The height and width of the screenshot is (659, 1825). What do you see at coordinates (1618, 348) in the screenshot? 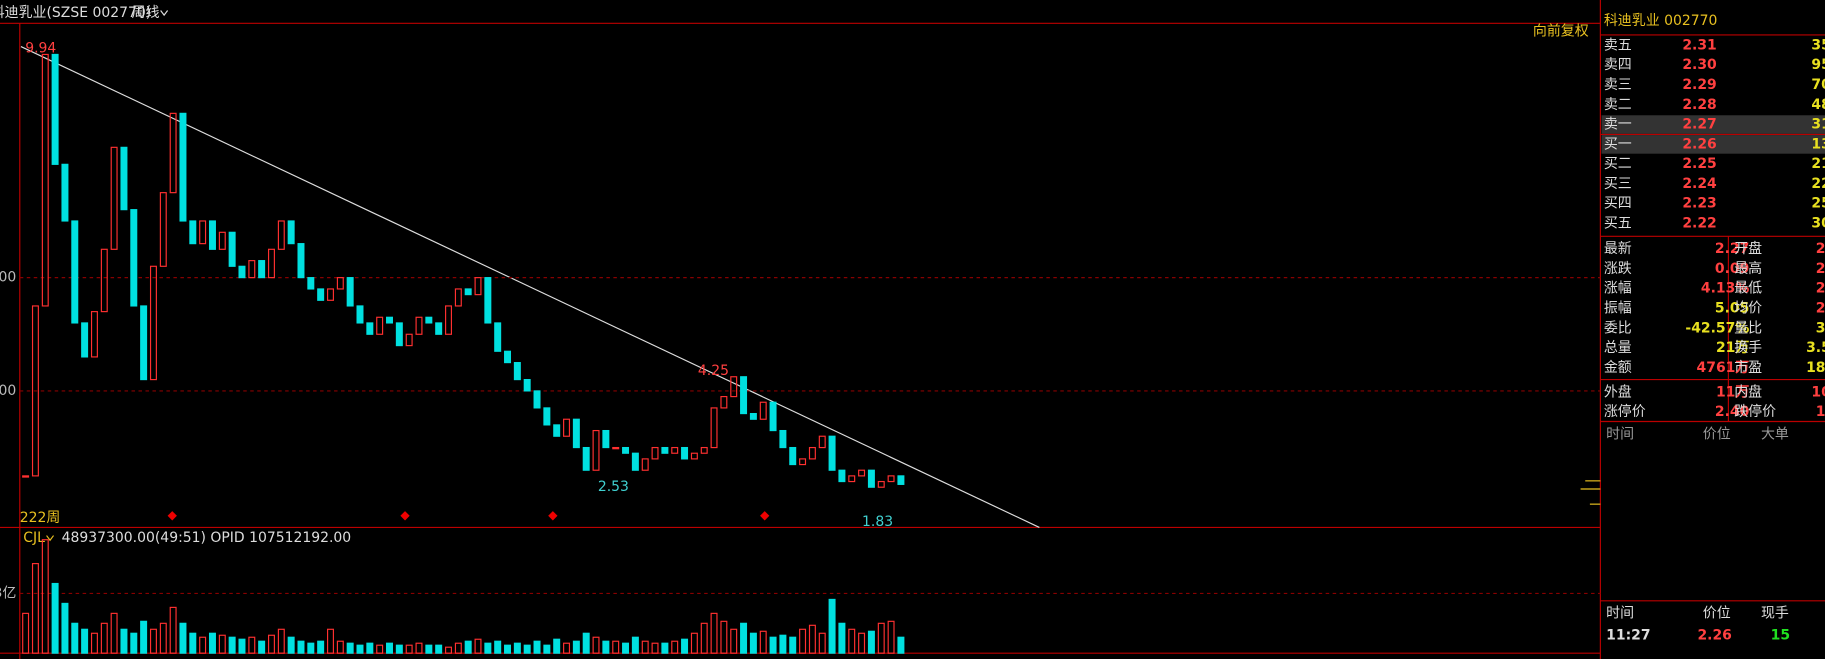
I see `stat-label: 总量` at bounding box center [1618, 348].